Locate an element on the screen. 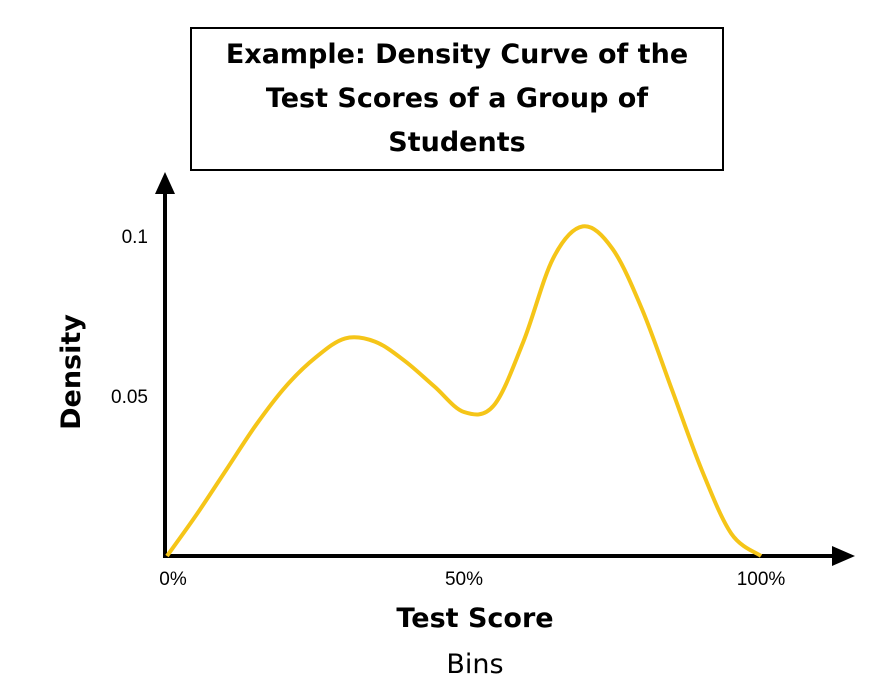 The image size is (877, 685). x-axis-arrowhead is located at coordinates (843, 556).